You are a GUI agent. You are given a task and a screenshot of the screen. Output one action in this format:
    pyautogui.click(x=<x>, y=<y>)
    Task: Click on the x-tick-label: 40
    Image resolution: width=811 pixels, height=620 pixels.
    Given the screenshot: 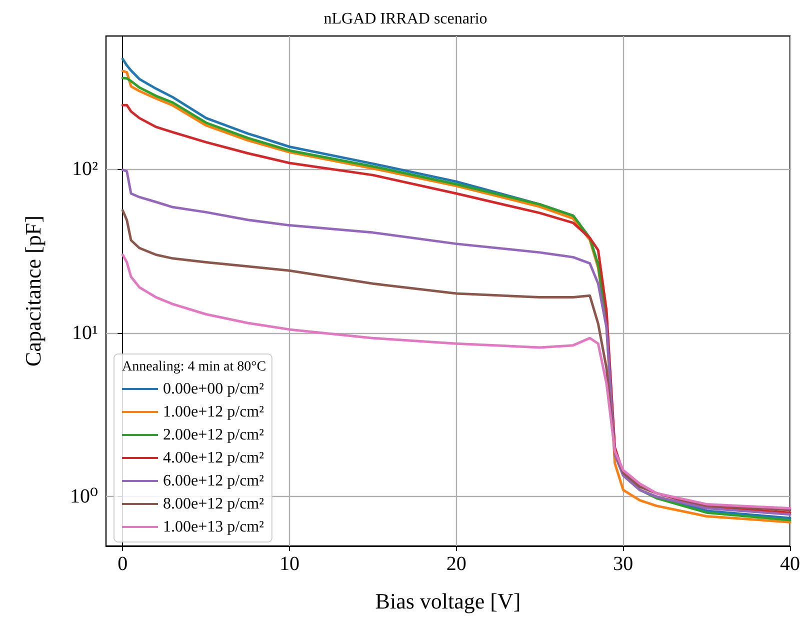 What is the action you would take?
    pyautogui.click(x=790, y=564)
    